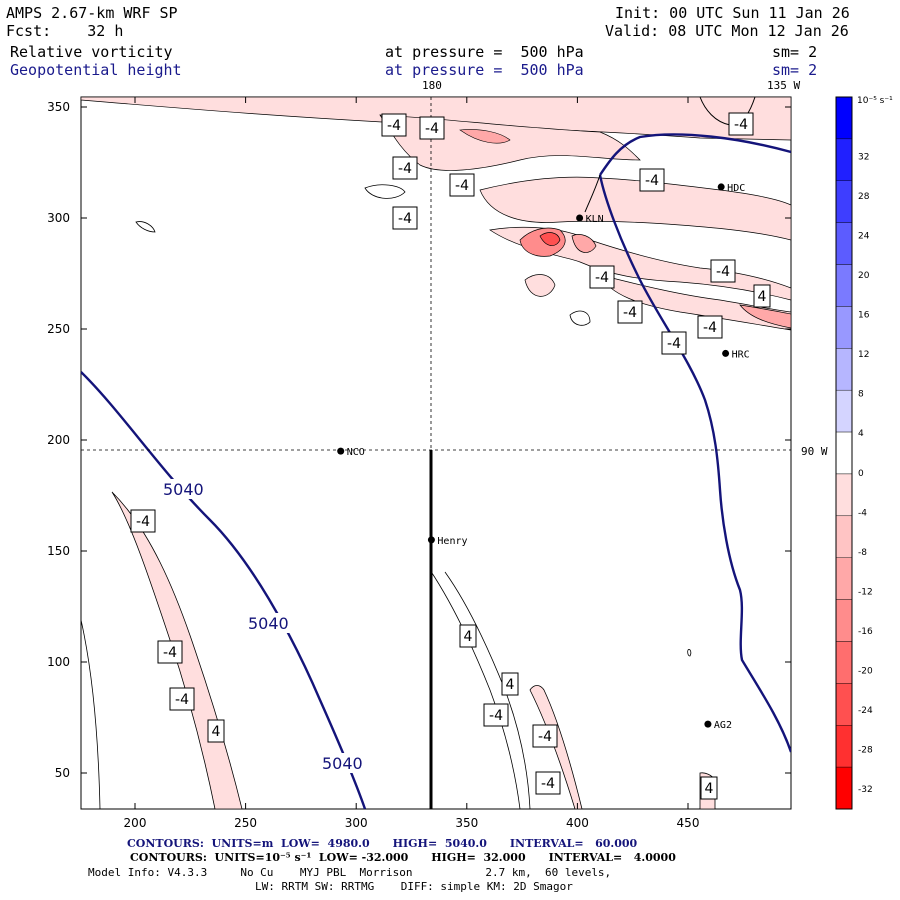 The image size is (900, 900). I want to click on y-tick-label: 200, so click(58, 440).